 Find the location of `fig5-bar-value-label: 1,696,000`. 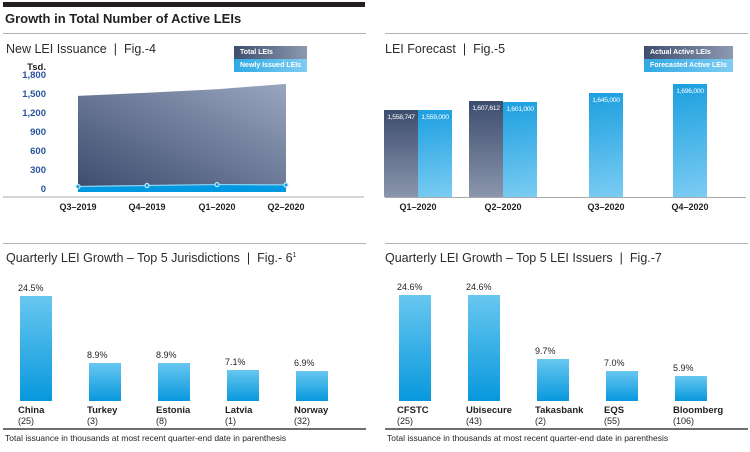

fig5-bar-value-label: 1,696,000 is located at coordinates (690, 91).